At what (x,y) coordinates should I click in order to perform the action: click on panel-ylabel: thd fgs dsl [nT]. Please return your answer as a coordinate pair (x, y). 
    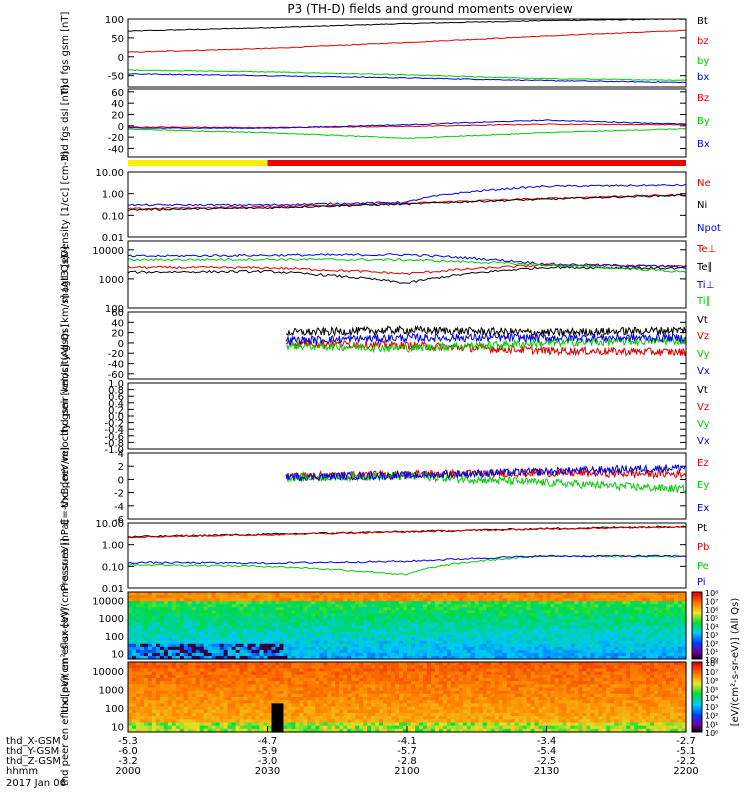
    Looking at the image, I should click on (65, 123).